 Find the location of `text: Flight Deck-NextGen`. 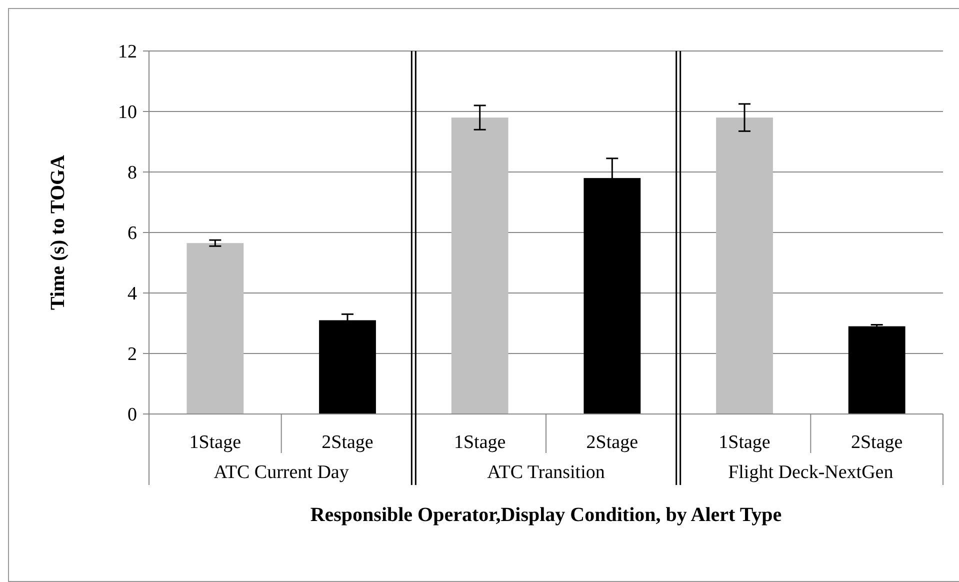

text: Flight Deck-NextGen is located at coordinates (811, 472).